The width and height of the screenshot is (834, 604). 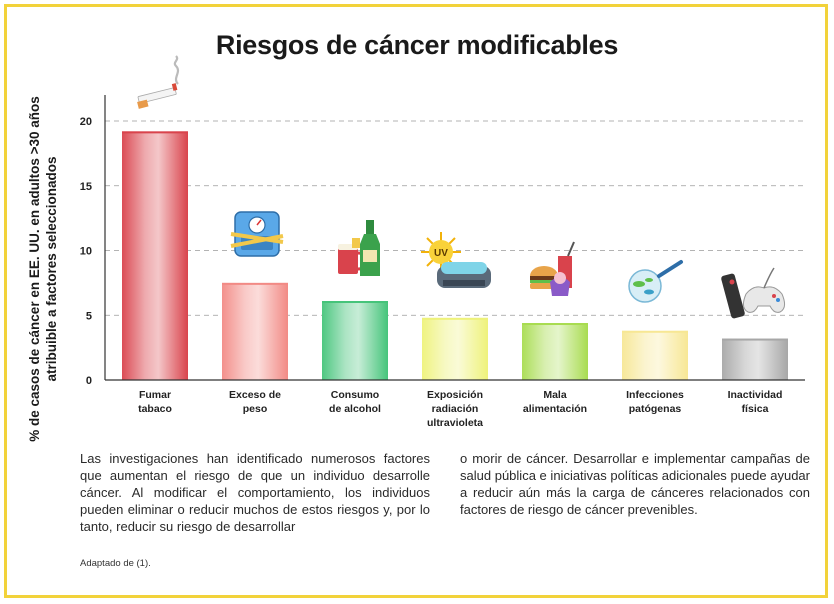 What do you see at coordinates (755, 402) in the screenshot?
I see `x-tick-label: Inactividad física` at bounding box center [755, 402].